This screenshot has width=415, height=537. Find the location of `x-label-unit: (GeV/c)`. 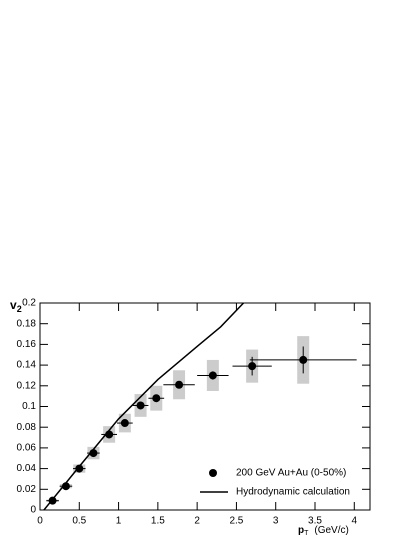

x-label-unit: (GeV/c) is located at coordinates (331, 530).